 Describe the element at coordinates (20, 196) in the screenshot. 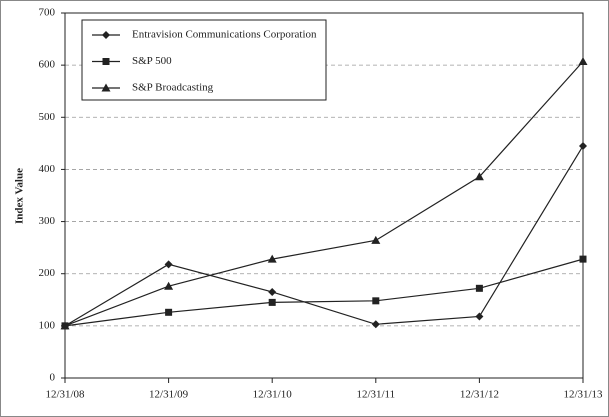

I see `y-axis-label: Index Value` at that location.